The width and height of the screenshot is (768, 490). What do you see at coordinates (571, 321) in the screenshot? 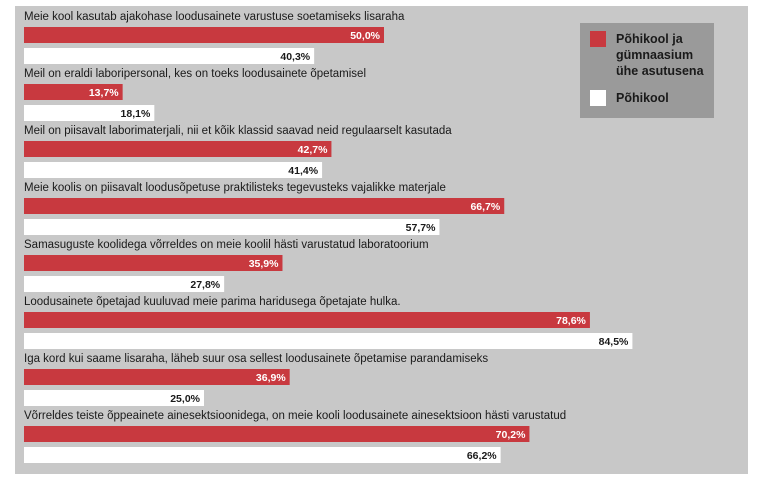
I see `data-label-series-1: 78,6%` at bounding box center [571, 321].